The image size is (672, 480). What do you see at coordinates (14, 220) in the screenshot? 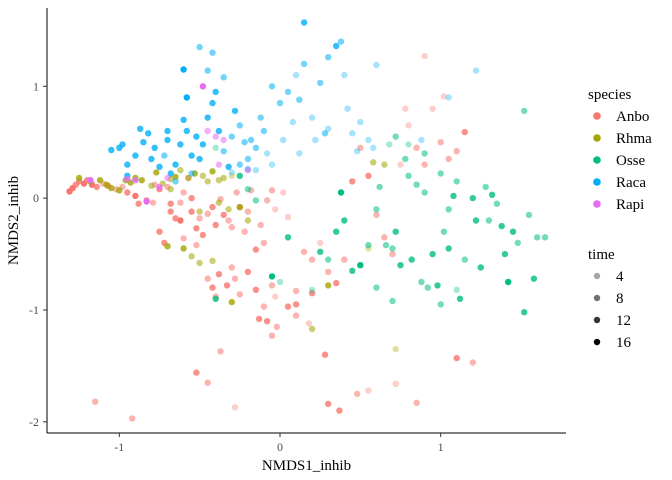
I see `y-axis-title: NMDS2_inhib` at bounding box center [14, 220].